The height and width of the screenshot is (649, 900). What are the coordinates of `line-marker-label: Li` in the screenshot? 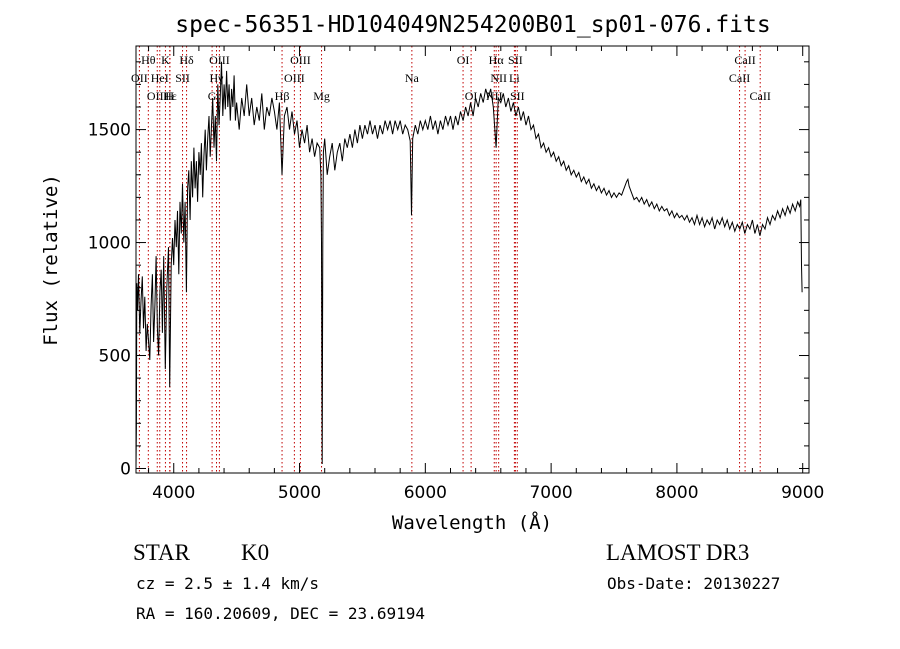 It's located at (514, 78).